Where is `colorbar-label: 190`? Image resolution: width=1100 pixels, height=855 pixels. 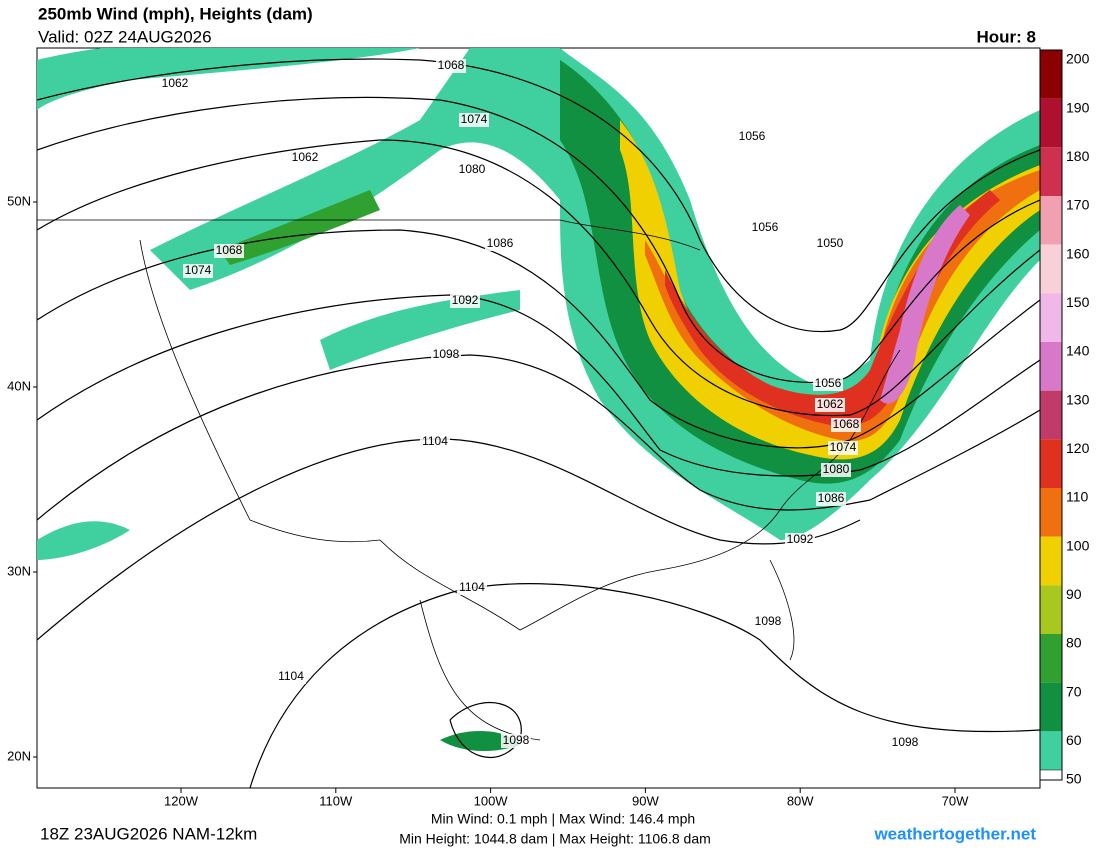
colorbar-label: 190 is located at coordinates (1078, 107).